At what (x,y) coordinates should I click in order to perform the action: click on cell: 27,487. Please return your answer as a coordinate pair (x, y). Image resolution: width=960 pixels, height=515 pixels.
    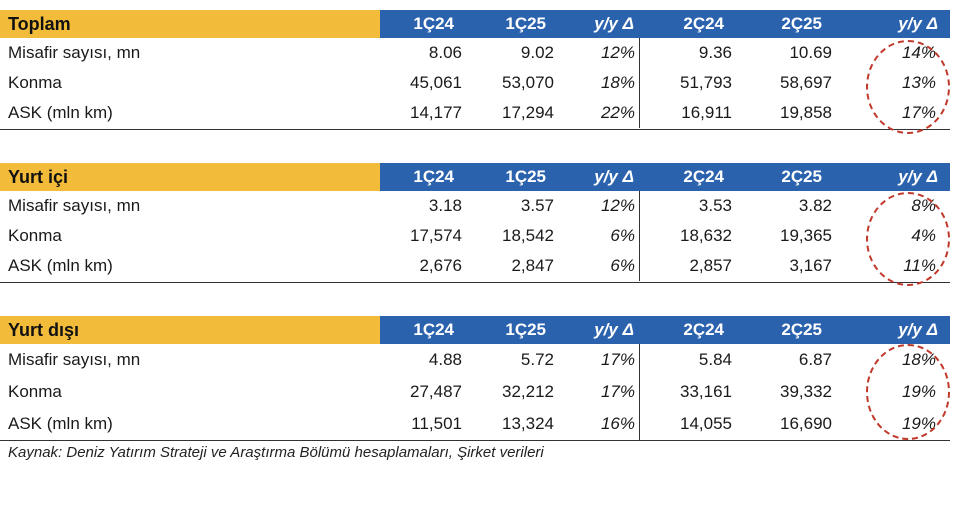
    Looking at the image, I should click on (436, 391).